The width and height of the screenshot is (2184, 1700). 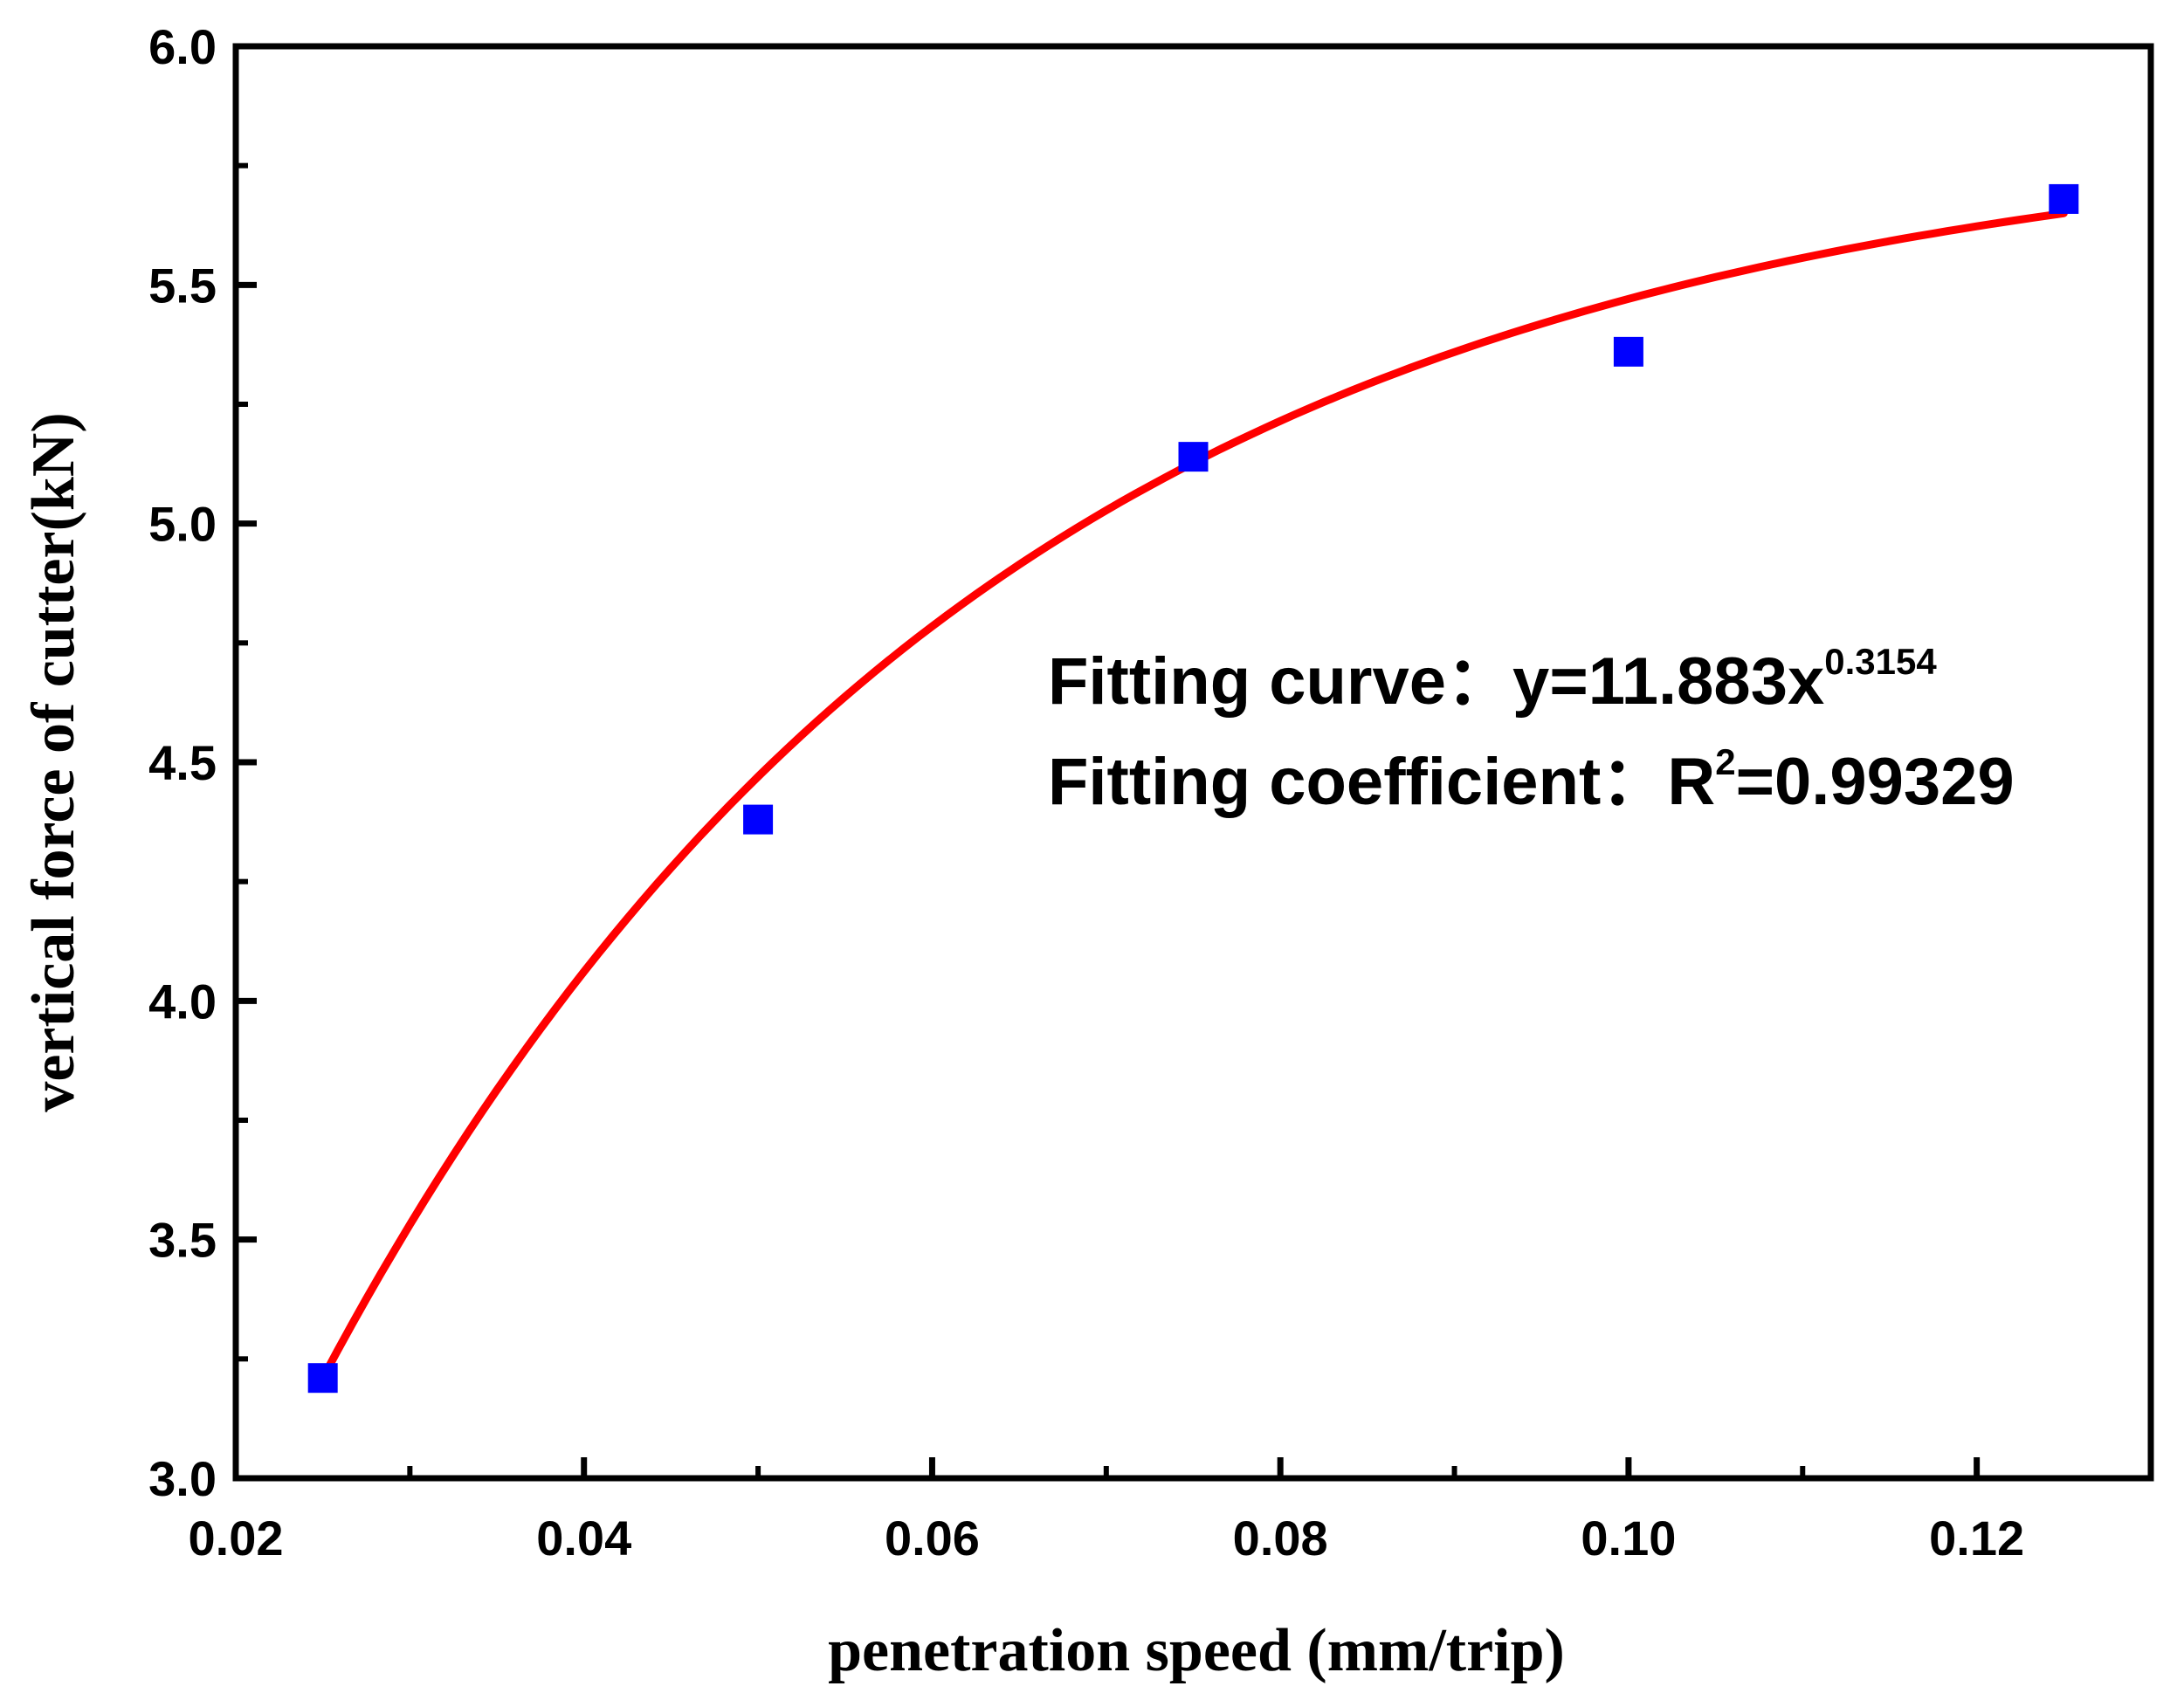 What do you see at coordinates (1196, 1651) in the screenshot?
I see `x-axis-title: penetration speed (mm/trip)` at bounding box center [1196, 1651].